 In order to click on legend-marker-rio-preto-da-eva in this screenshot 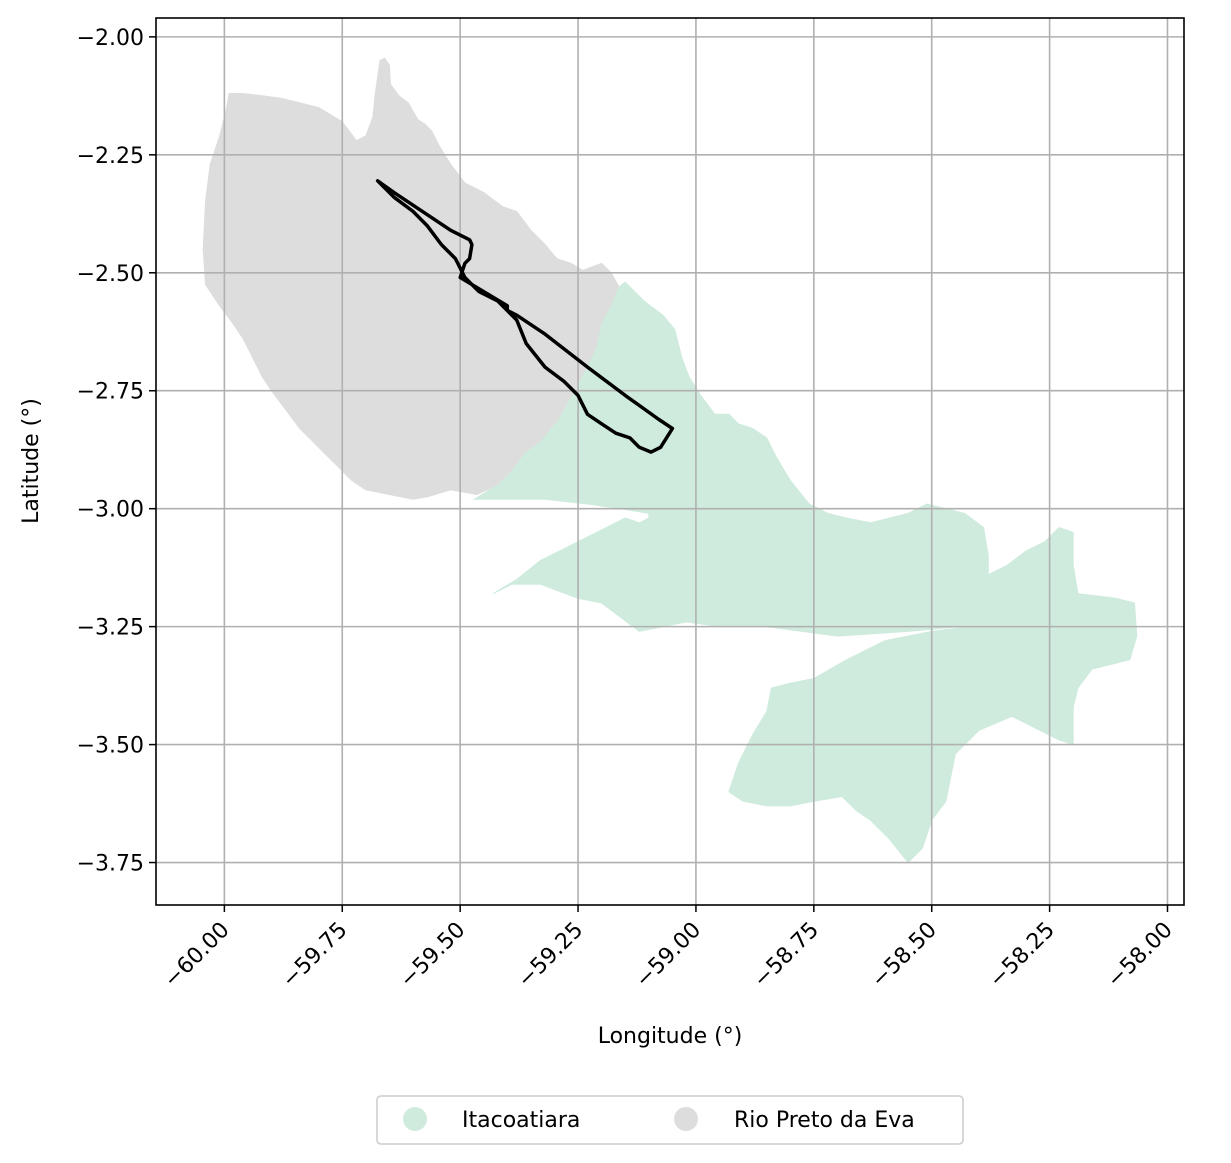, I will do `click(686, 1119)`.